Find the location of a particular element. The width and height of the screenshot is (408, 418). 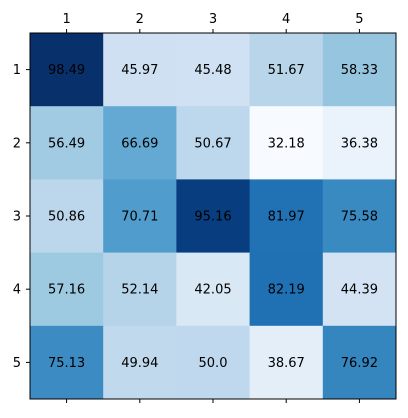

y-tick-label-5: 5 is located at coordinates (17, 363).